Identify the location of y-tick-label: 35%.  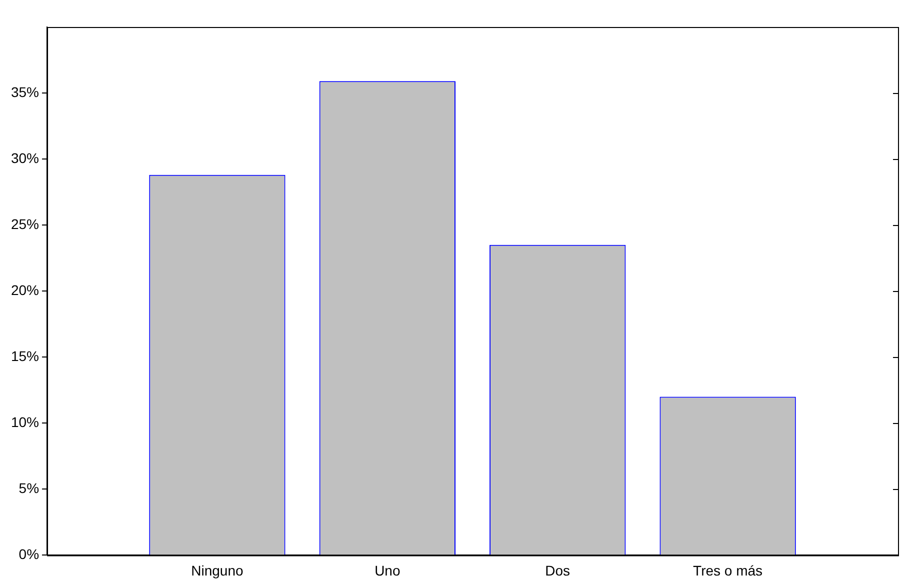
(25, 92).